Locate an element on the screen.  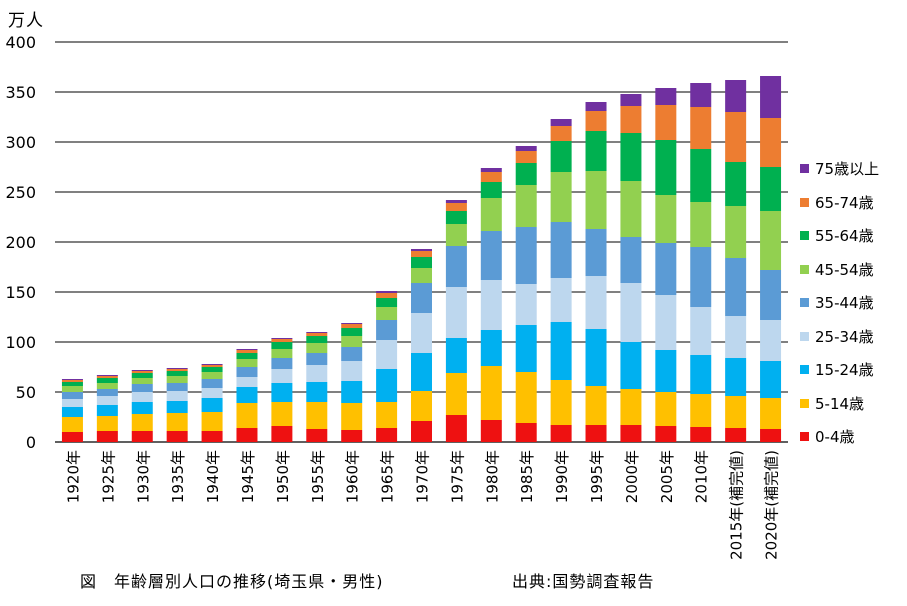
legend-label: 45-54歳 is located at coordinates (844, 269).